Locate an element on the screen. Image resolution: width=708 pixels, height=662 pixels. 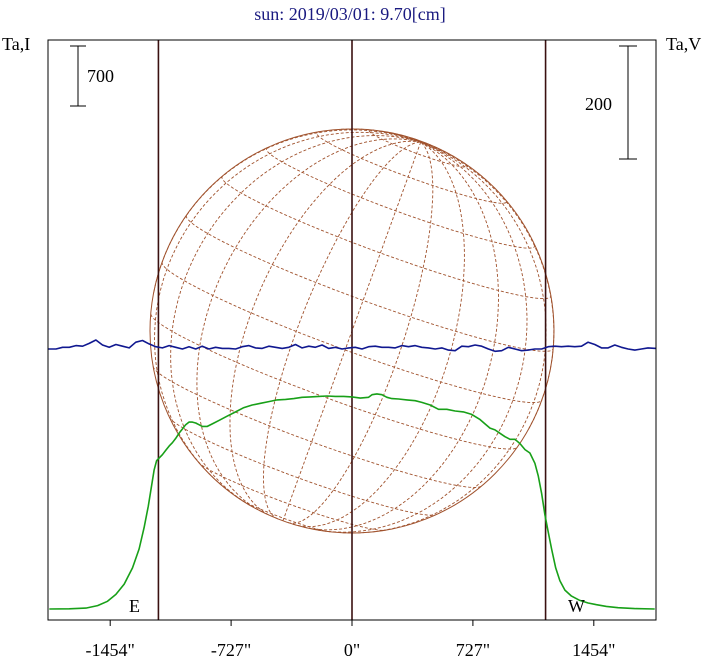
x-tick-label: 0" is located at coordinates (352, 650).